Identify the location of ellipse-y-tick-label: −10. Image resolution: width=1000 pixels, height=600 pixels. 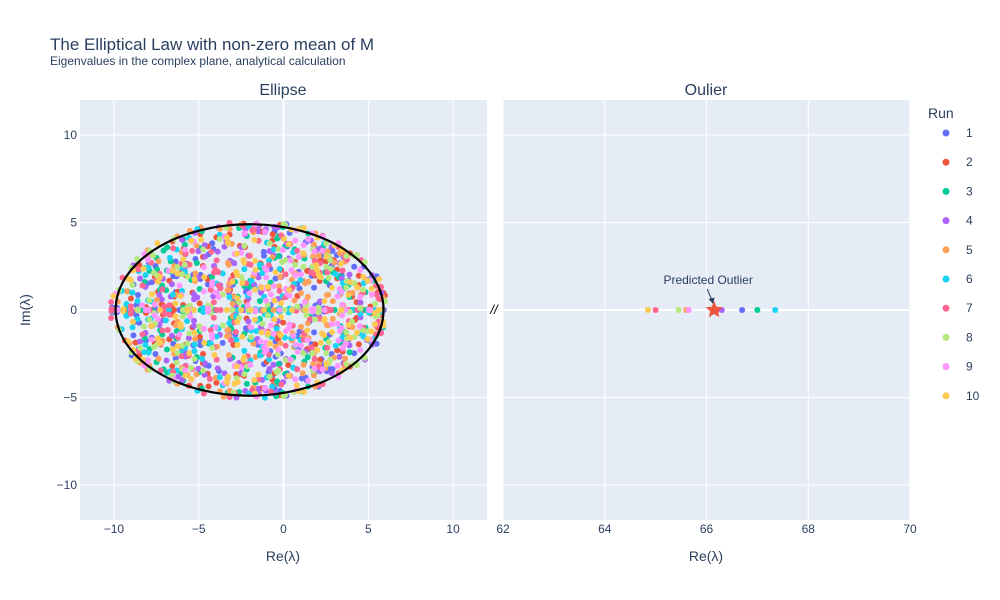
(67, 485).